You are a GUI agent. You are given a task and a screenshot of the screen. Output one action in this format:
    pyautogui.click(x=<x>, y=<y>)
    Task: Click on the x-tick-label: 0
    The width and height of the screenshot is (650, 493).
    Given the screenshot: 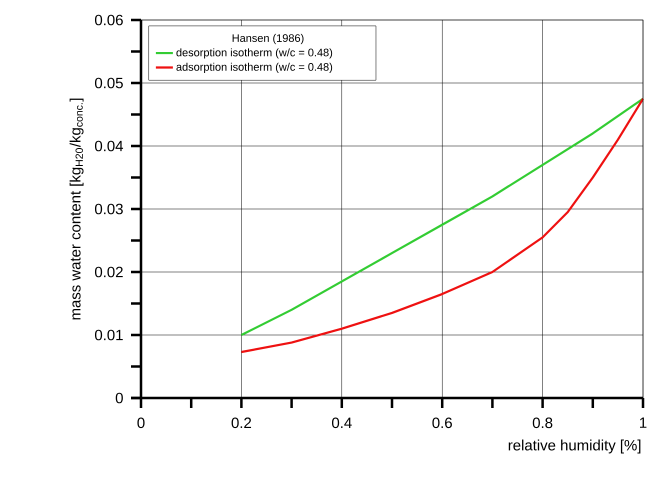 What is the action you would take?
    pyautogui.click(x=141, y=423)
    